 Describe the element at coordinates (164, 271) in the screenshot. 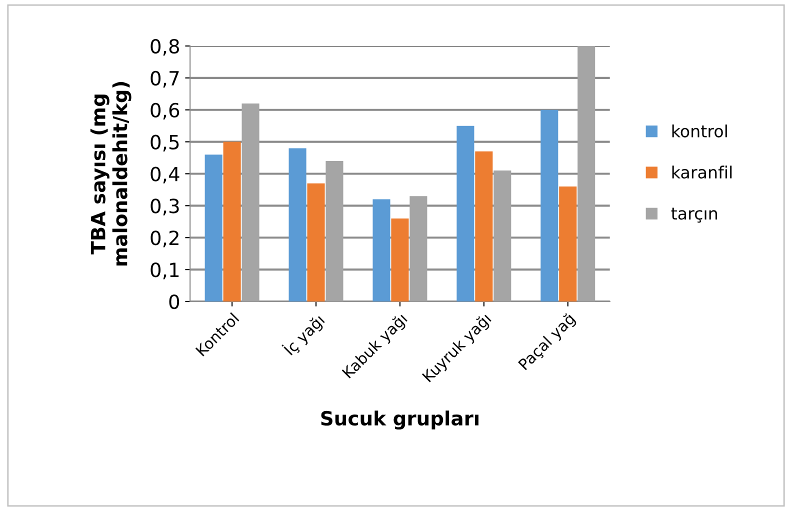

I see `y-tick-label: 0,1` at that location.